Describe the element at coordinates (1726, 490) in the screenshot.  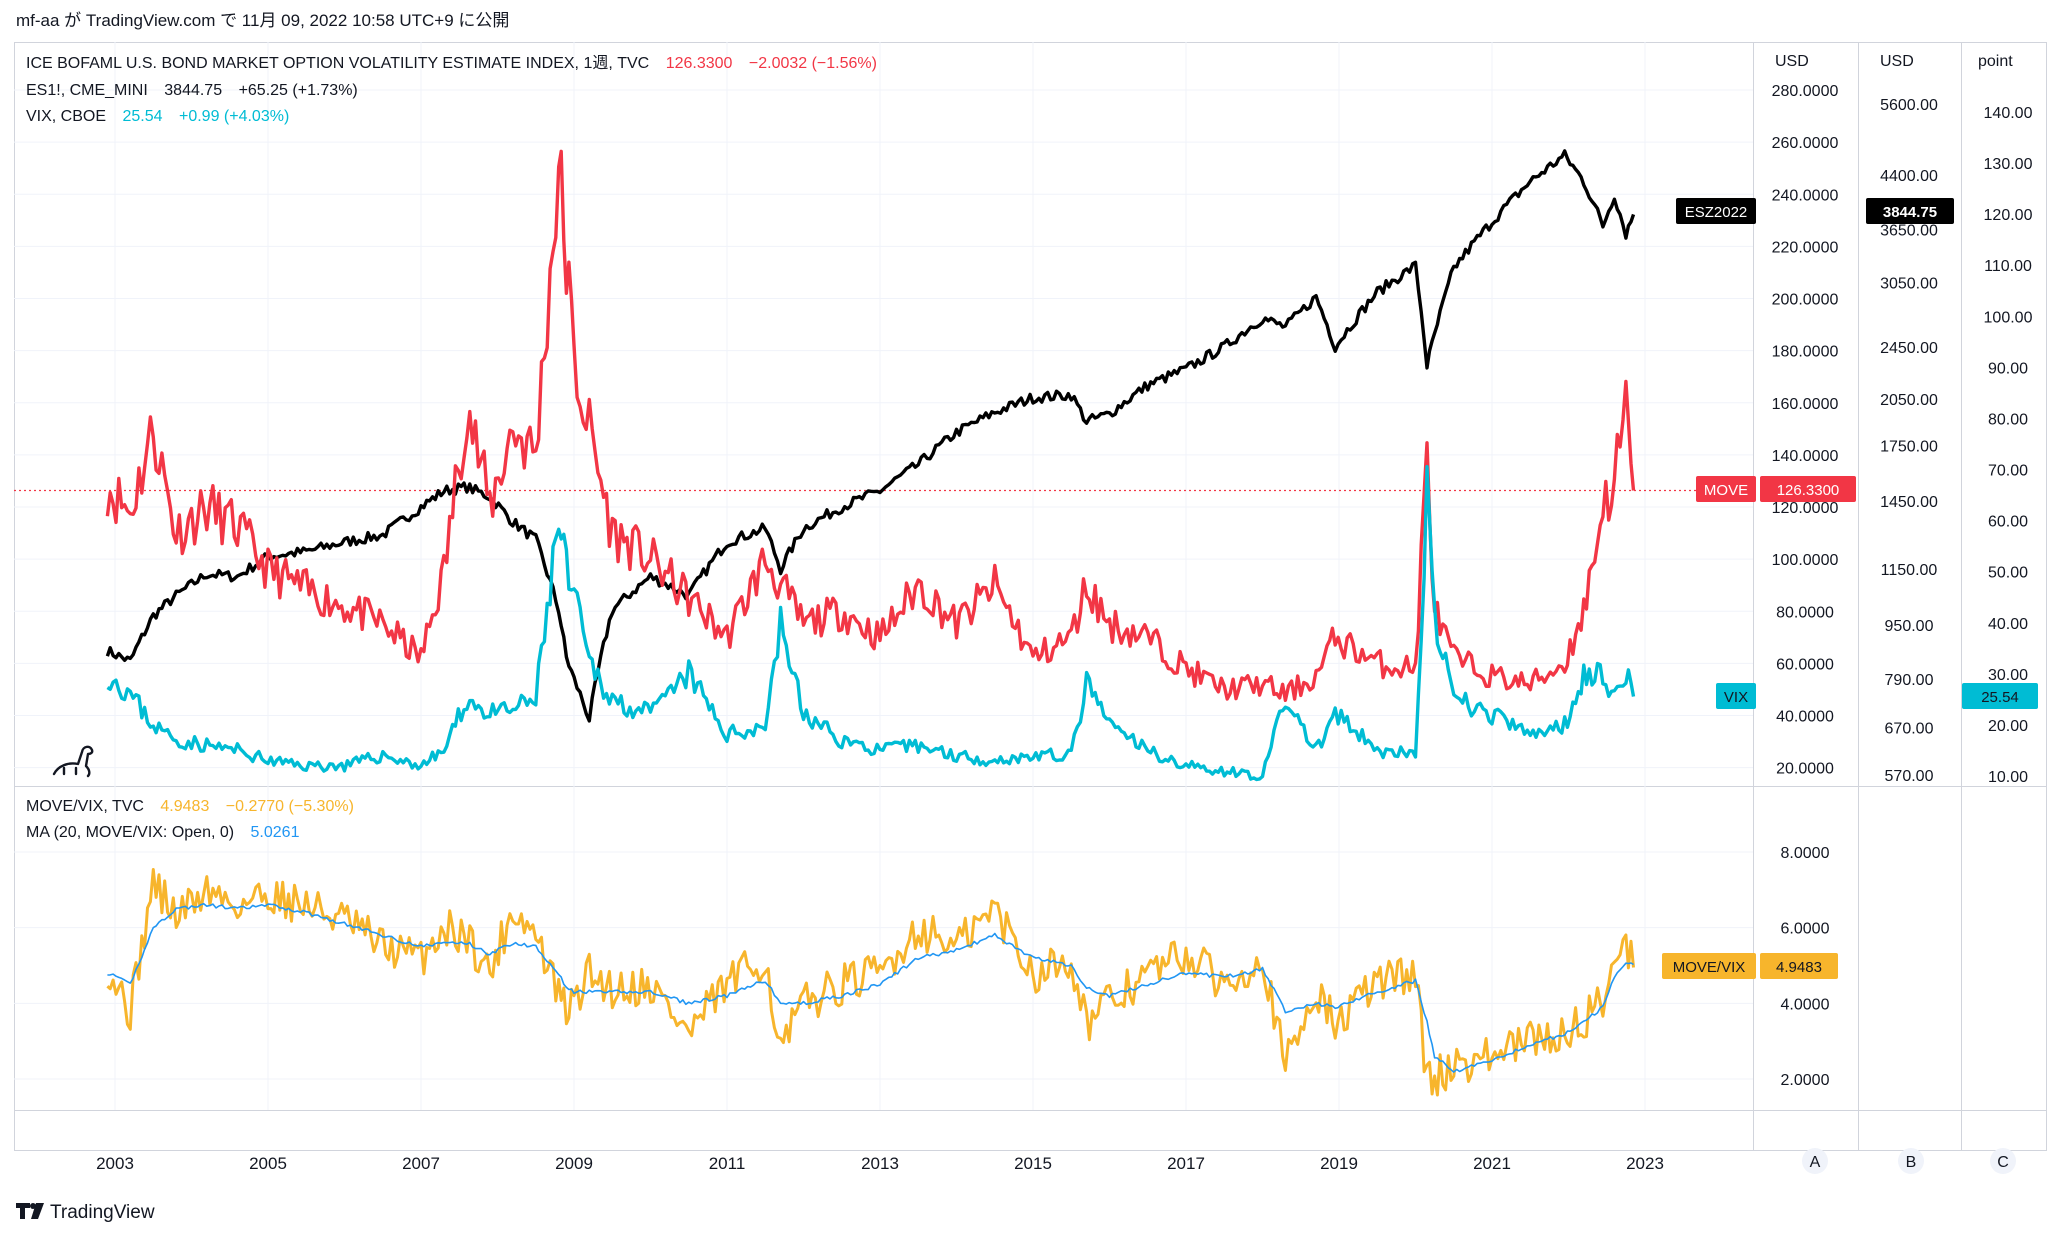
I see `move-tag-label: MOVE` at that location.